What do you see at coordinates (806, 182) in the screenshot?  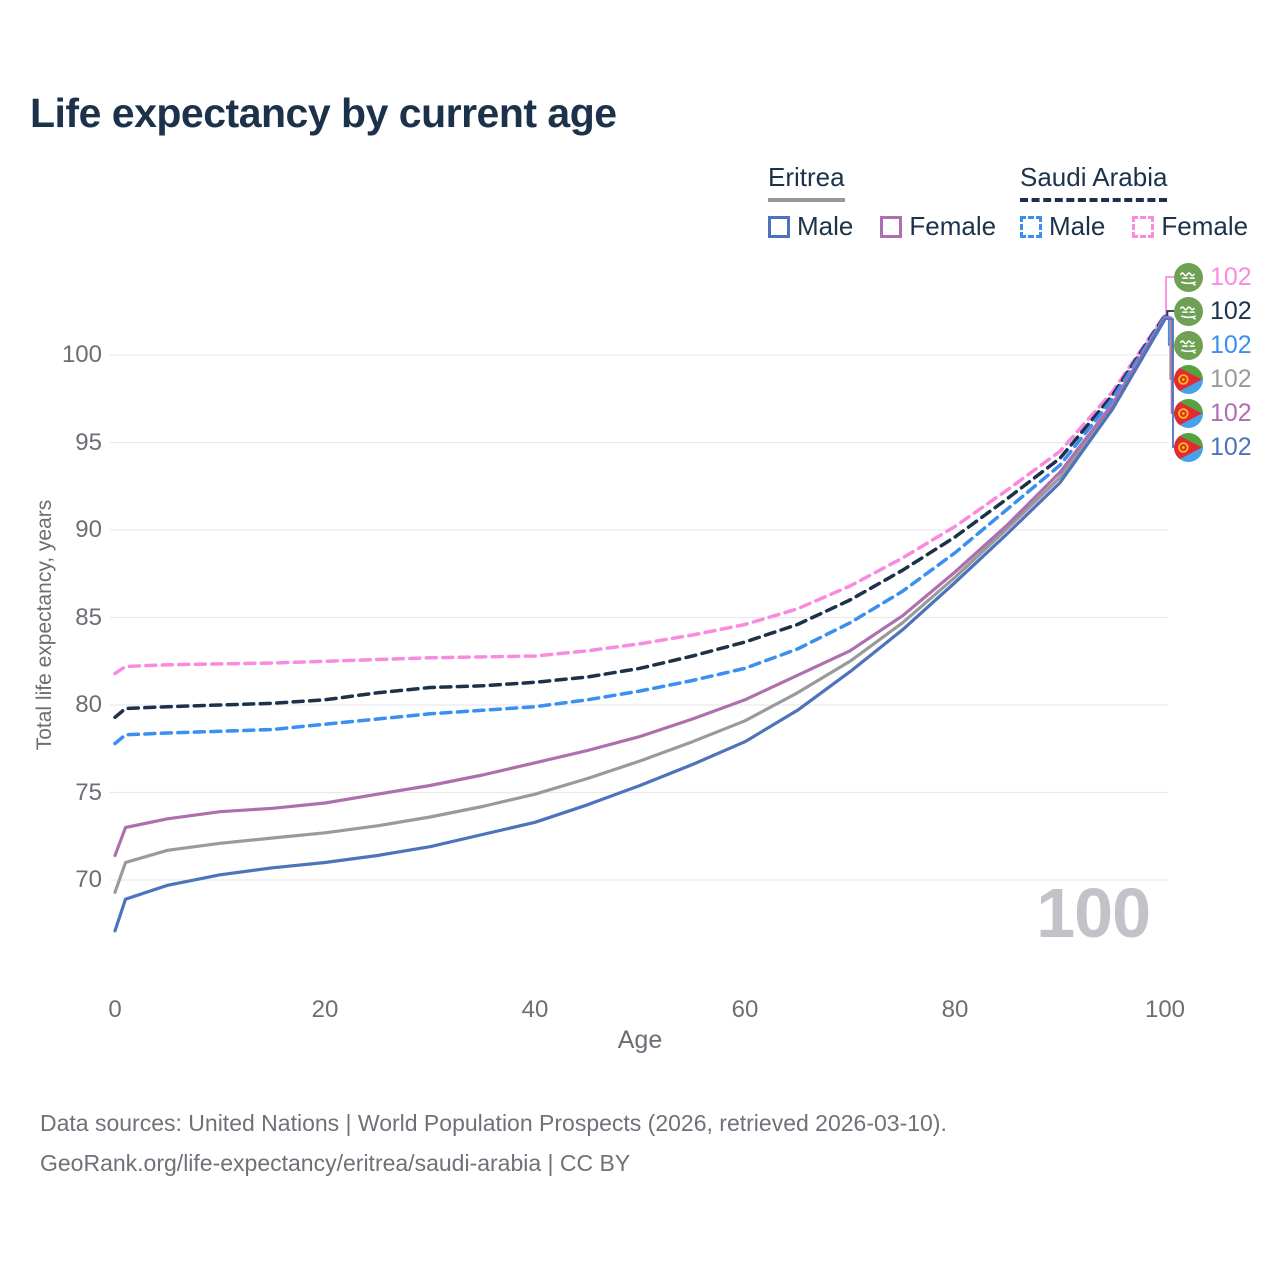 I see `legend-country-eritrea: Eritrea` at bounding box center [806, 182].